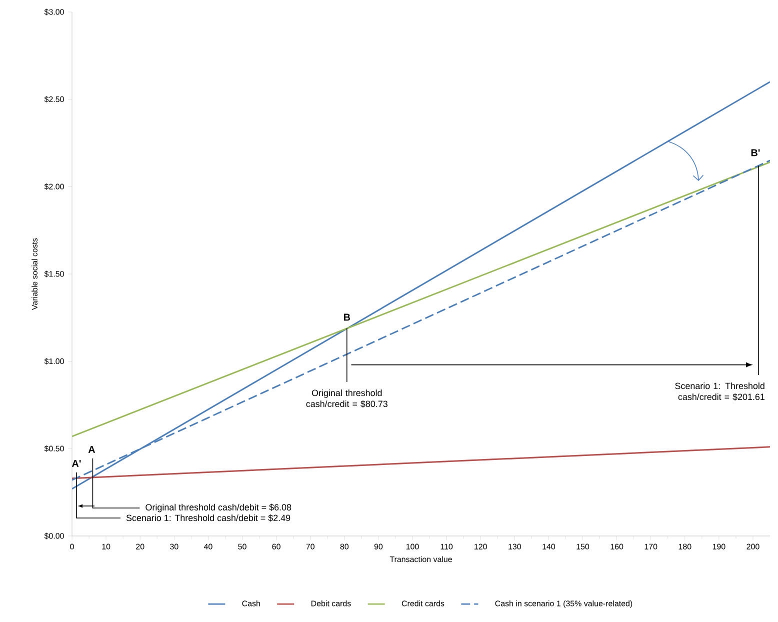 The height and width of the screenshot is (622, 778). I want to click on annotation: A, so click(92, 449).